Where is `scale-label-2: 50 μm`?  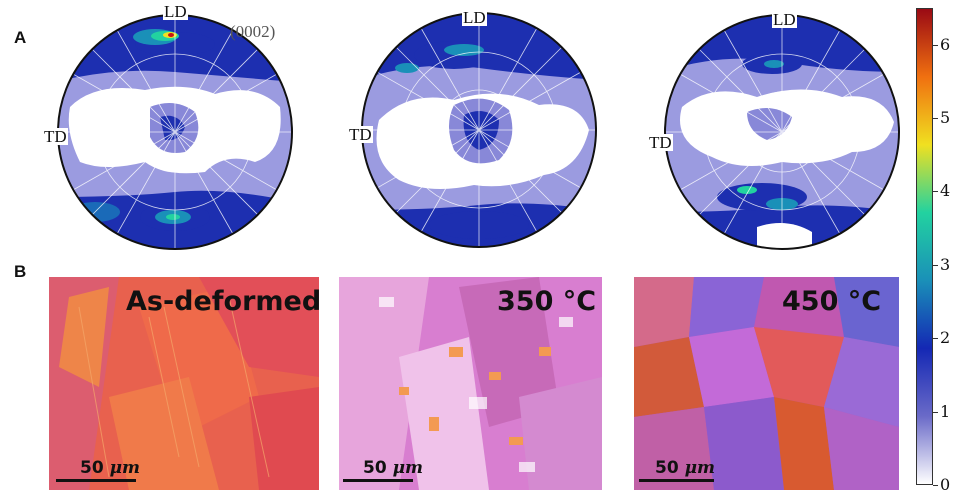
scale-label-2: 50 μm is located at coordinates (393, 468).